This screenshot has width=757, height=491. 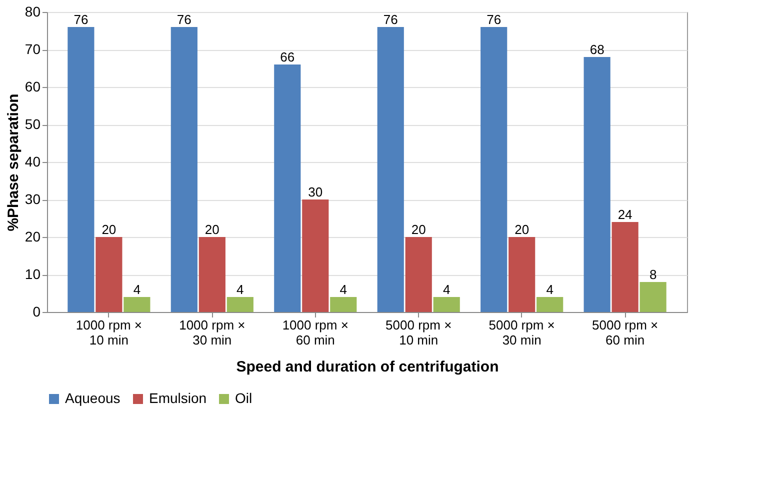 What do you see at coordinates (36, 312) in the screenshot?
I see `y-tick-label: 0` at bounding box center [36, 312].